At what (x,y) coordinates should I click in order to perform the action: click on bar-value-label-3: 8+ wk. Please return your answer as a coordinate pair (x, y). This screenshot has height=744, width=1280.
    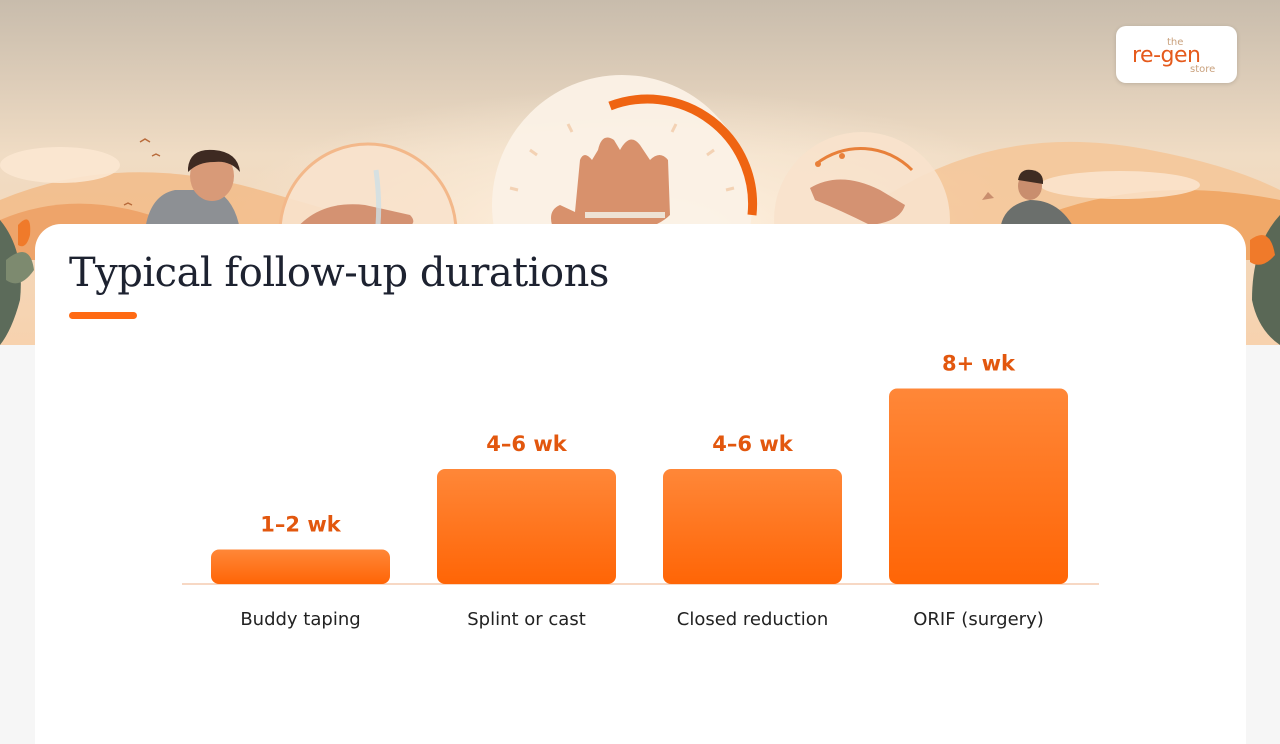
    Looking at the image, I should click on (979, 364).